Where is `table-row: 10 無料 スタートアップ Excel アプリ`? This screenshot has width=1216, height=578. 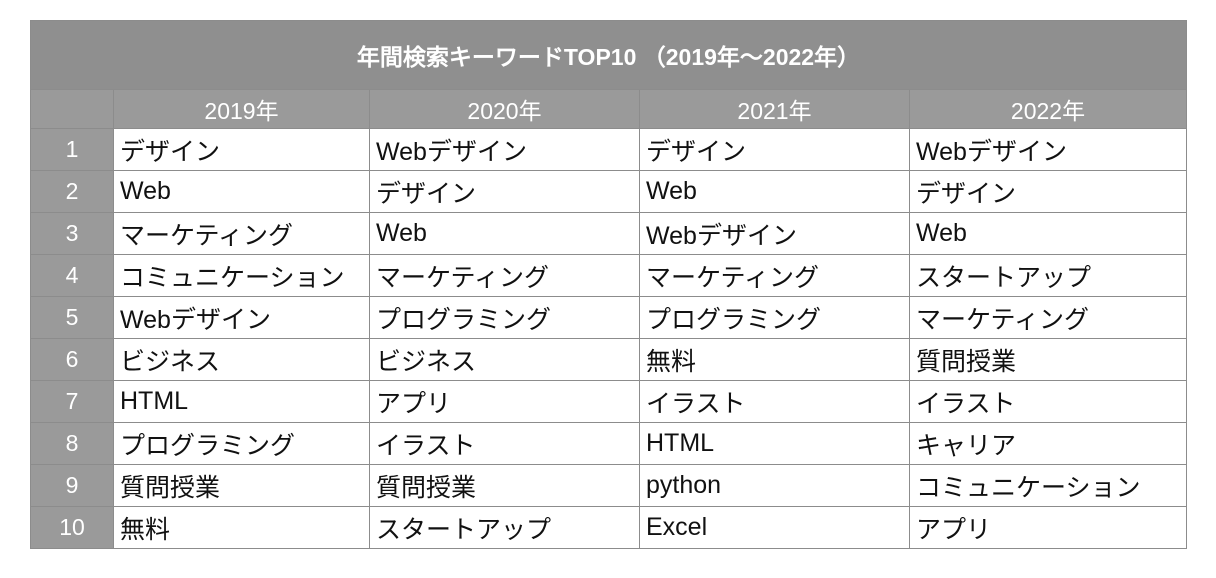
table-row: 10 無料 スタートアップ Excel アプリ is located at coordinates (609, 527).